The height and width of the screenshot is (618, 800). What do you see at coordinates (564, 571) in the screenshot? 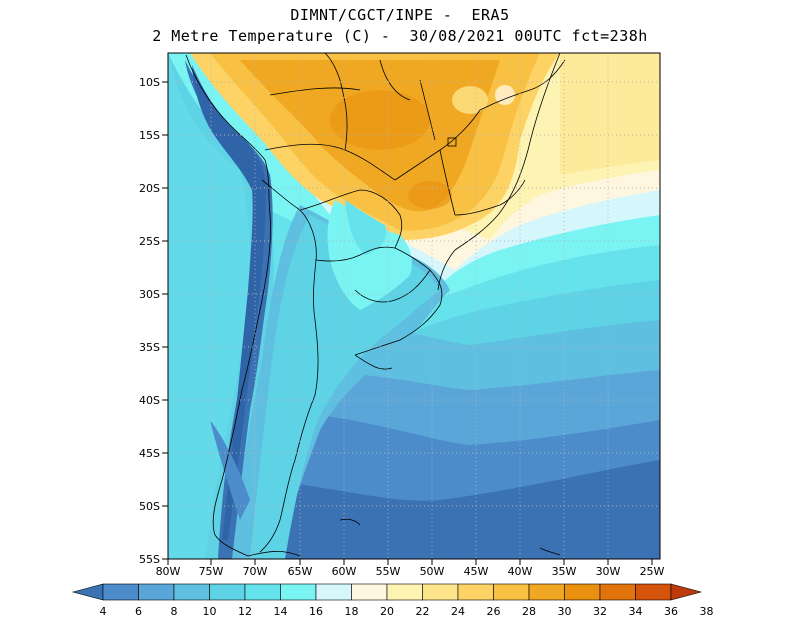
I see `lon-label-35w: 35W` at bounding box center [564, 571].